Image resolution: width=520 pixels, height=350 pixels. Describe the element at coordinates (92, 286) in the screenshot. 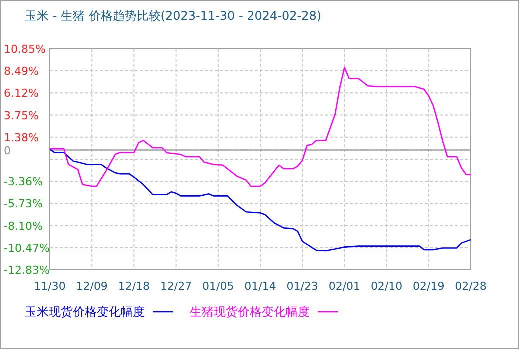

I see `xtick: 12/09` at that location.